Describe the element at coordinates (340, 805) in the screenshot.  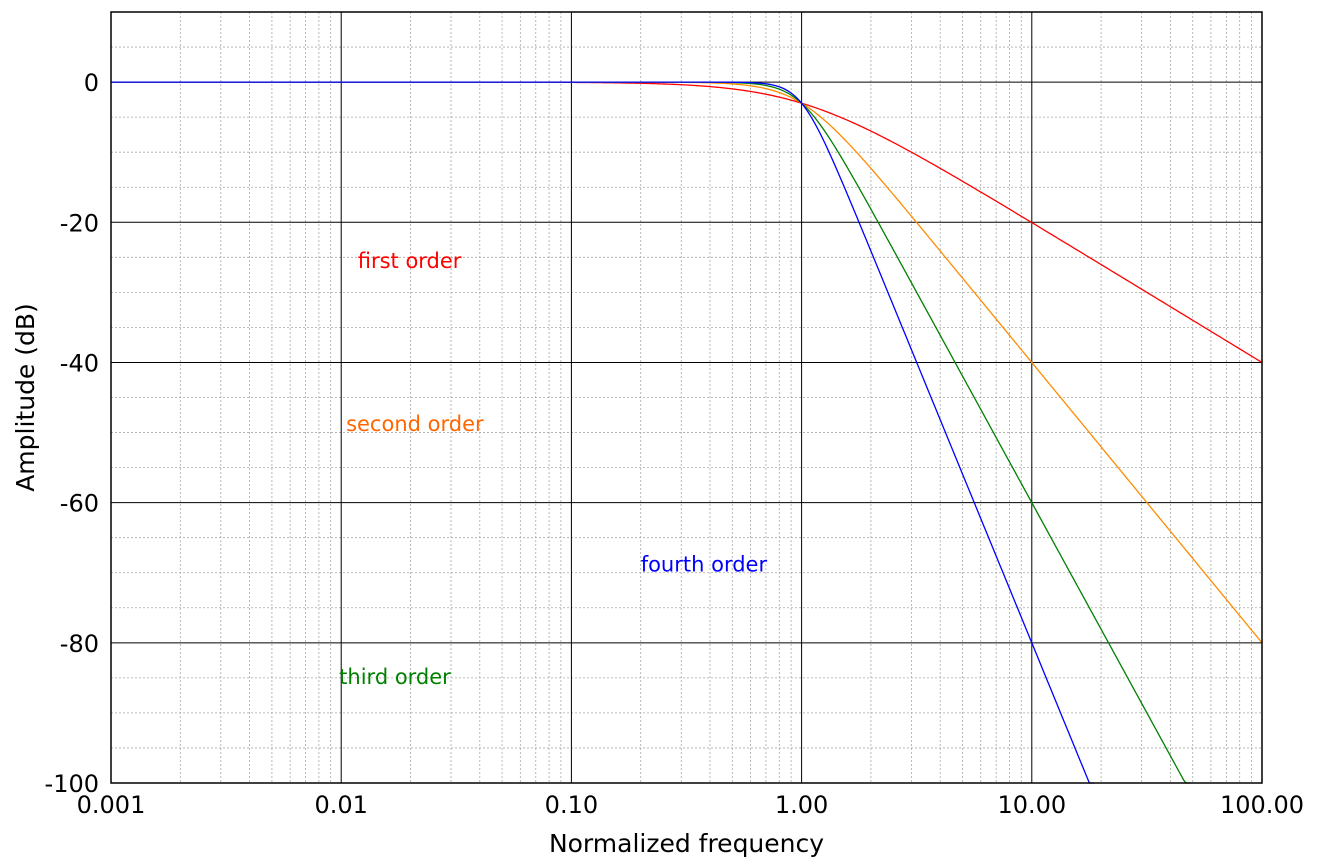
I see `x-tick-label: 0.01` at that location.